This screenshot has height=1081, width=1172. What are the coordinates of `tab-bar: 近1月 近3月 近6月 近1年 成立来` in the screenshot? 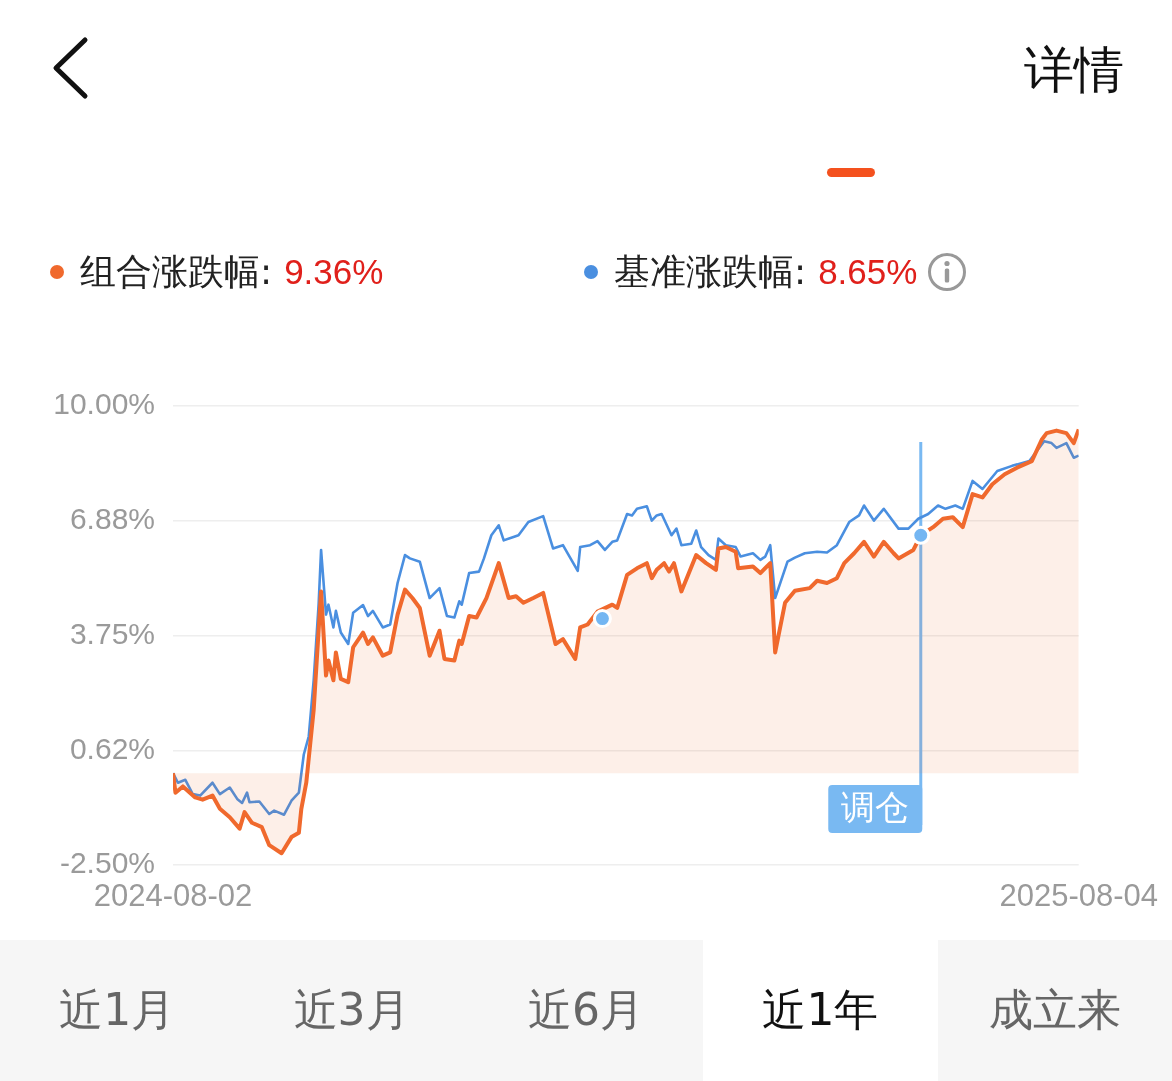 It's located at (586, 1010).